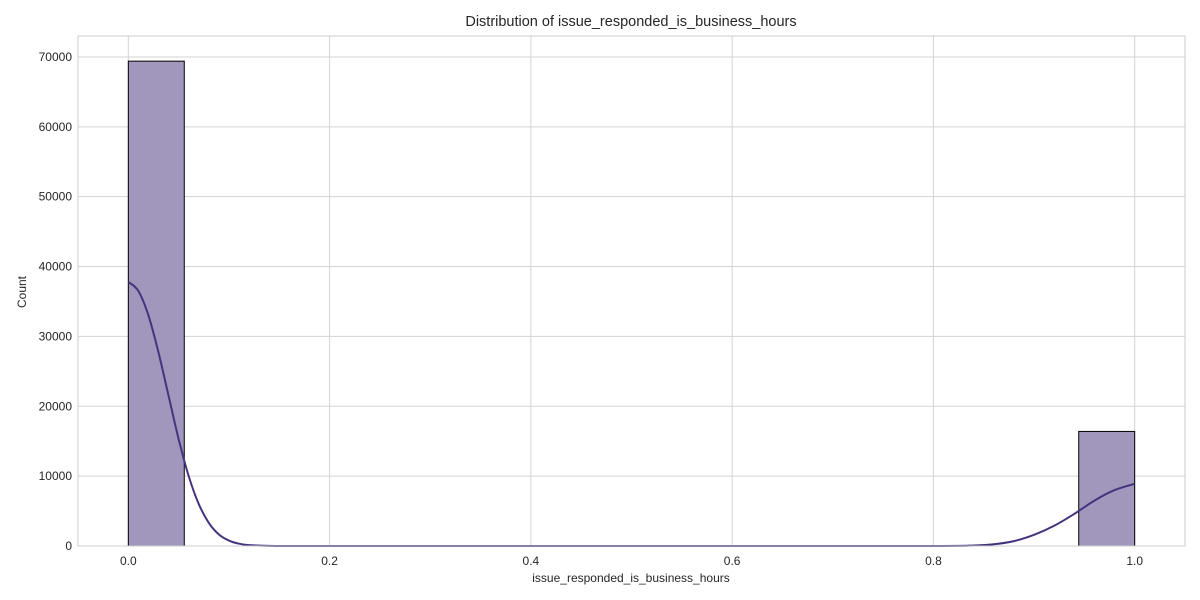 The width and height of the screenshot is (1200, 600). Describe the element at coordinates (56, 336) in the screenshot. I see `y-tick-label: 30000` at that location.